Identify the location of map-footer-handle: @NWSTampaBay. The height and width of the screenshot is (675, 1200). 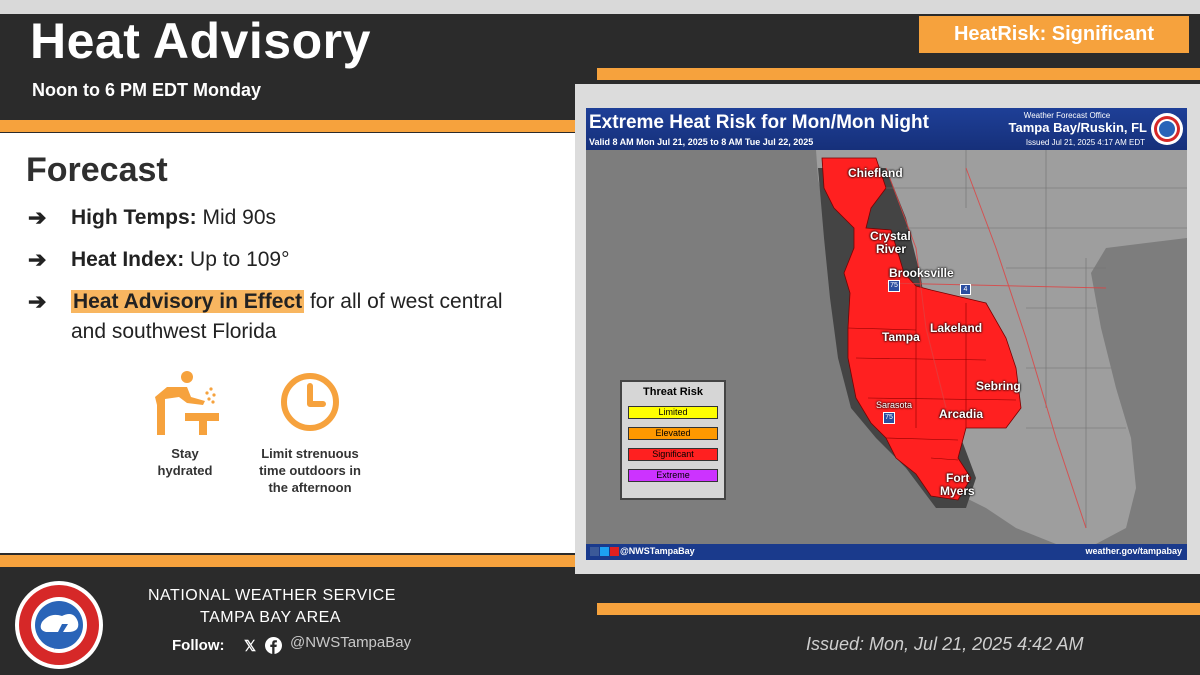
(657, 551).